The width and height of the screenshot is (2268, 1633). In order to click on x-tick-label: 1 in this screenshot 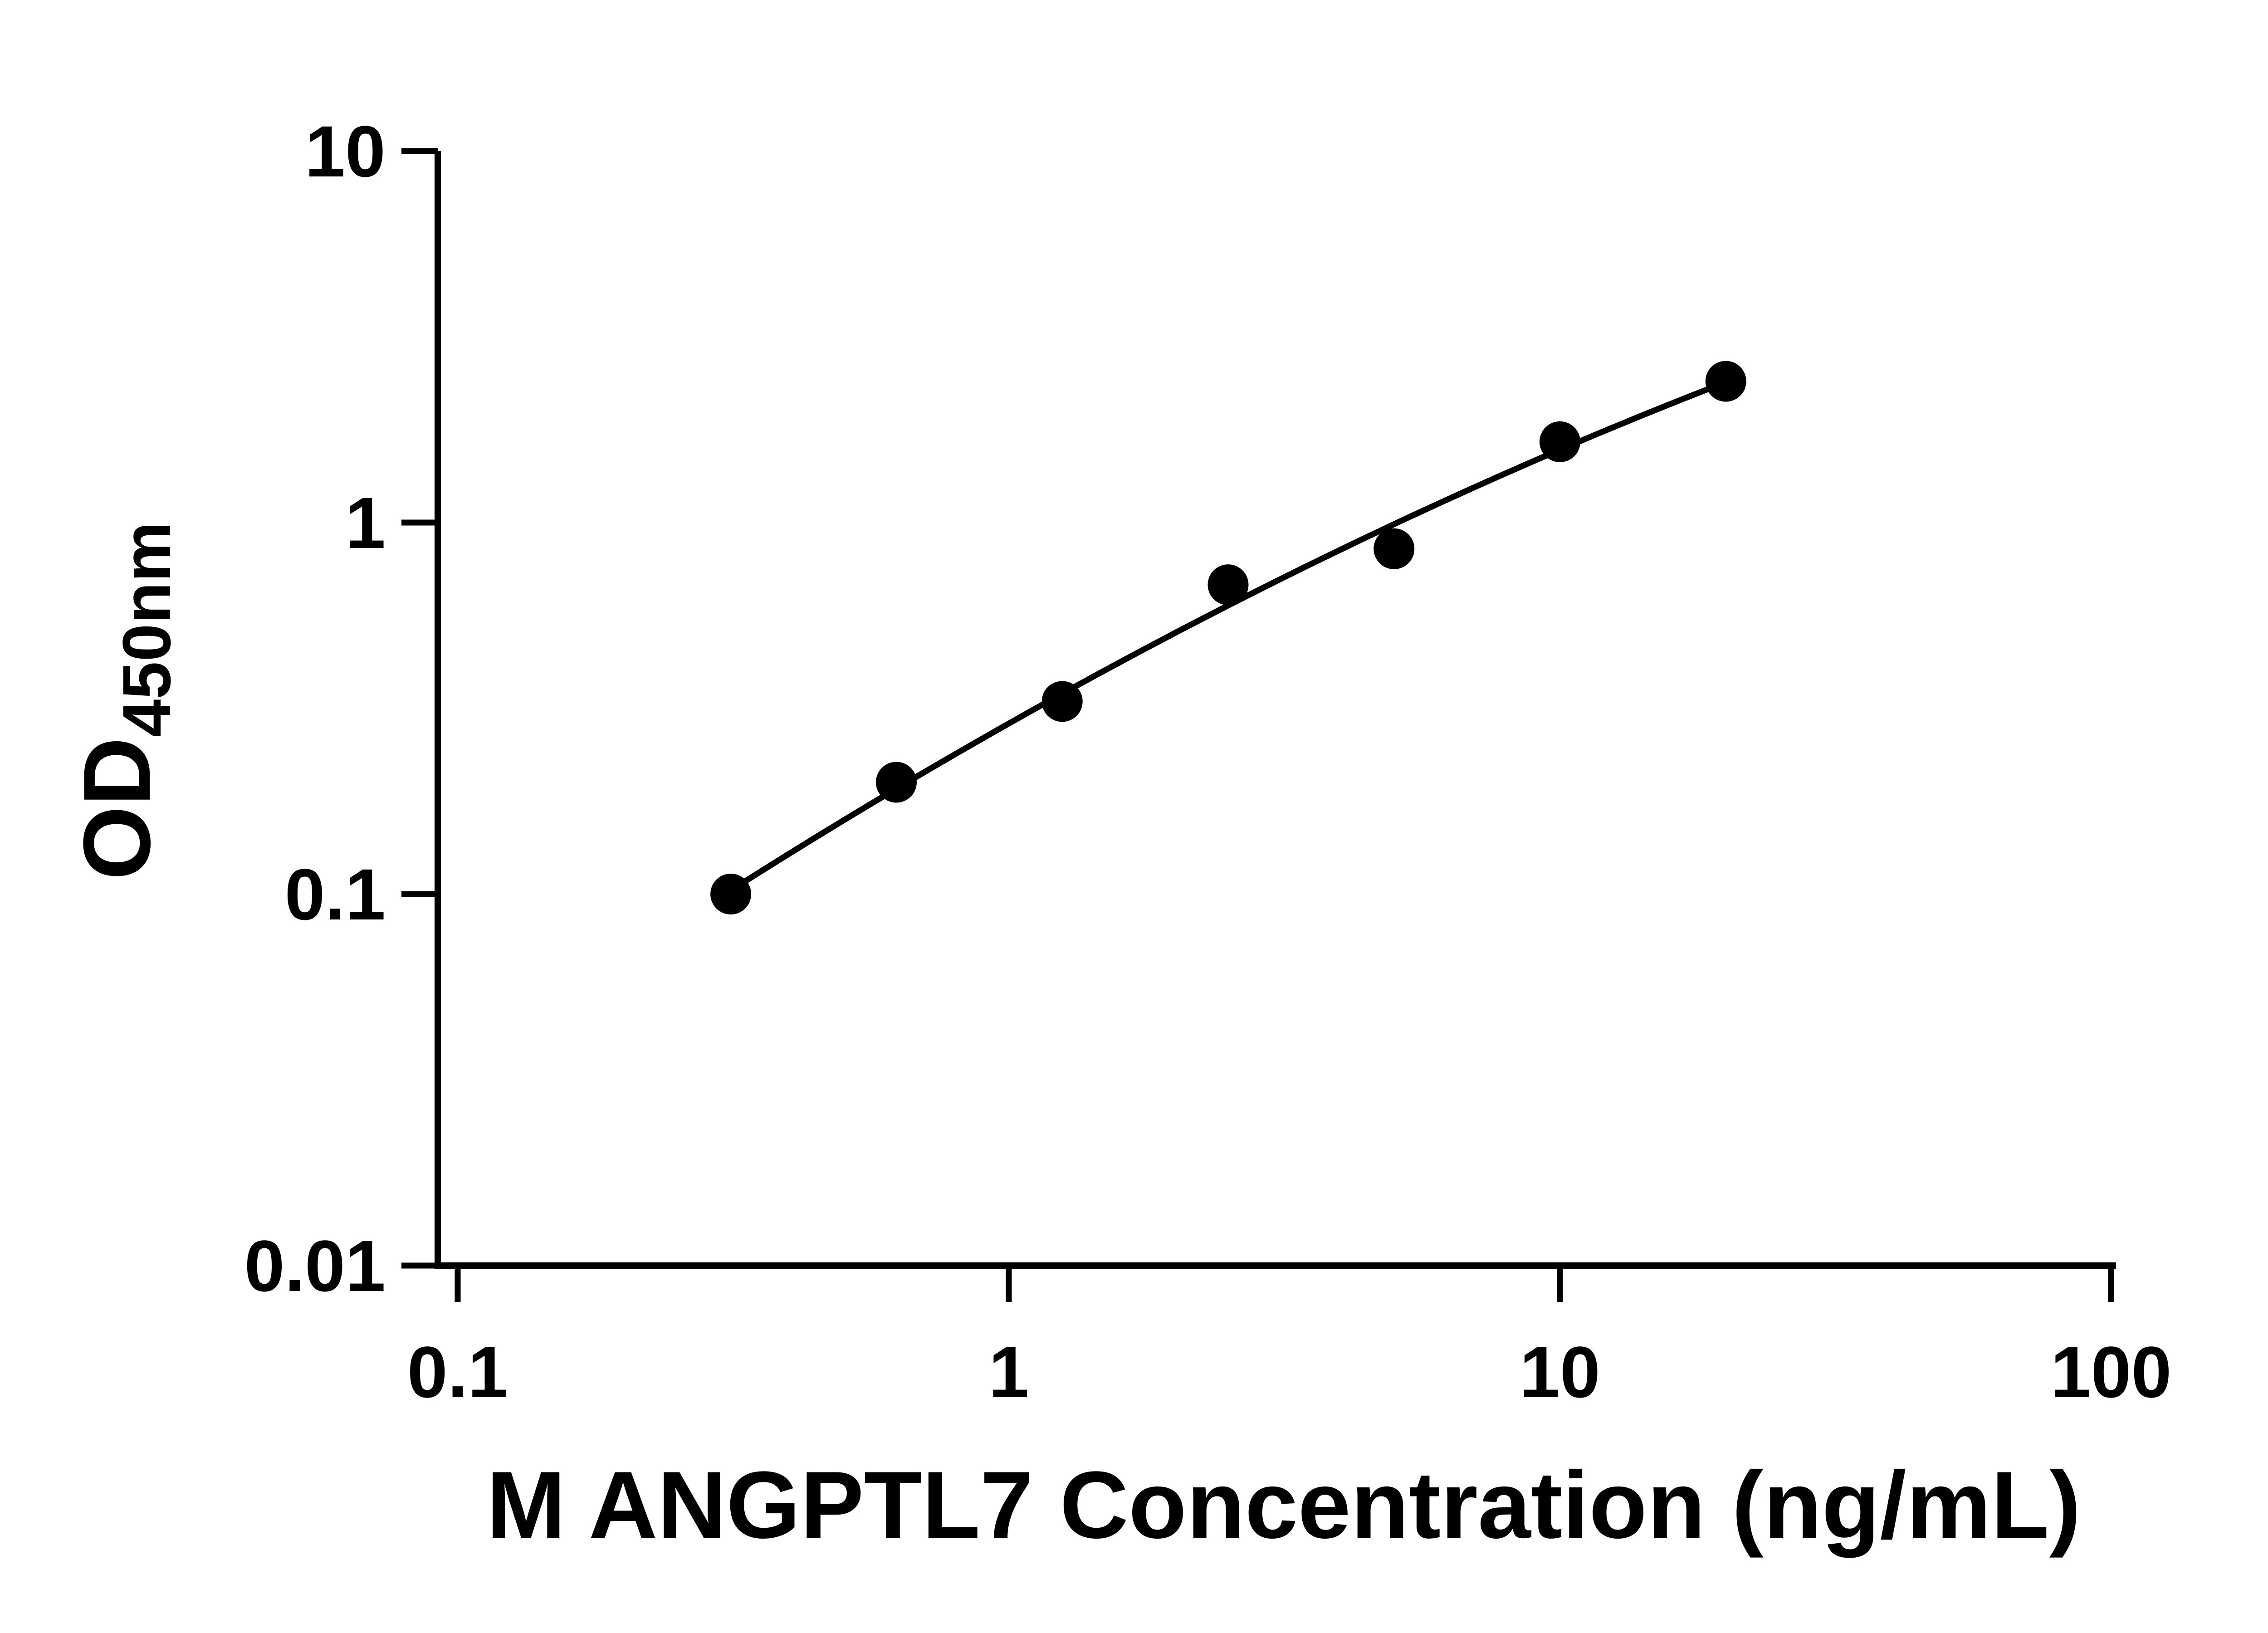, I will do `click(1009, 1372)`.